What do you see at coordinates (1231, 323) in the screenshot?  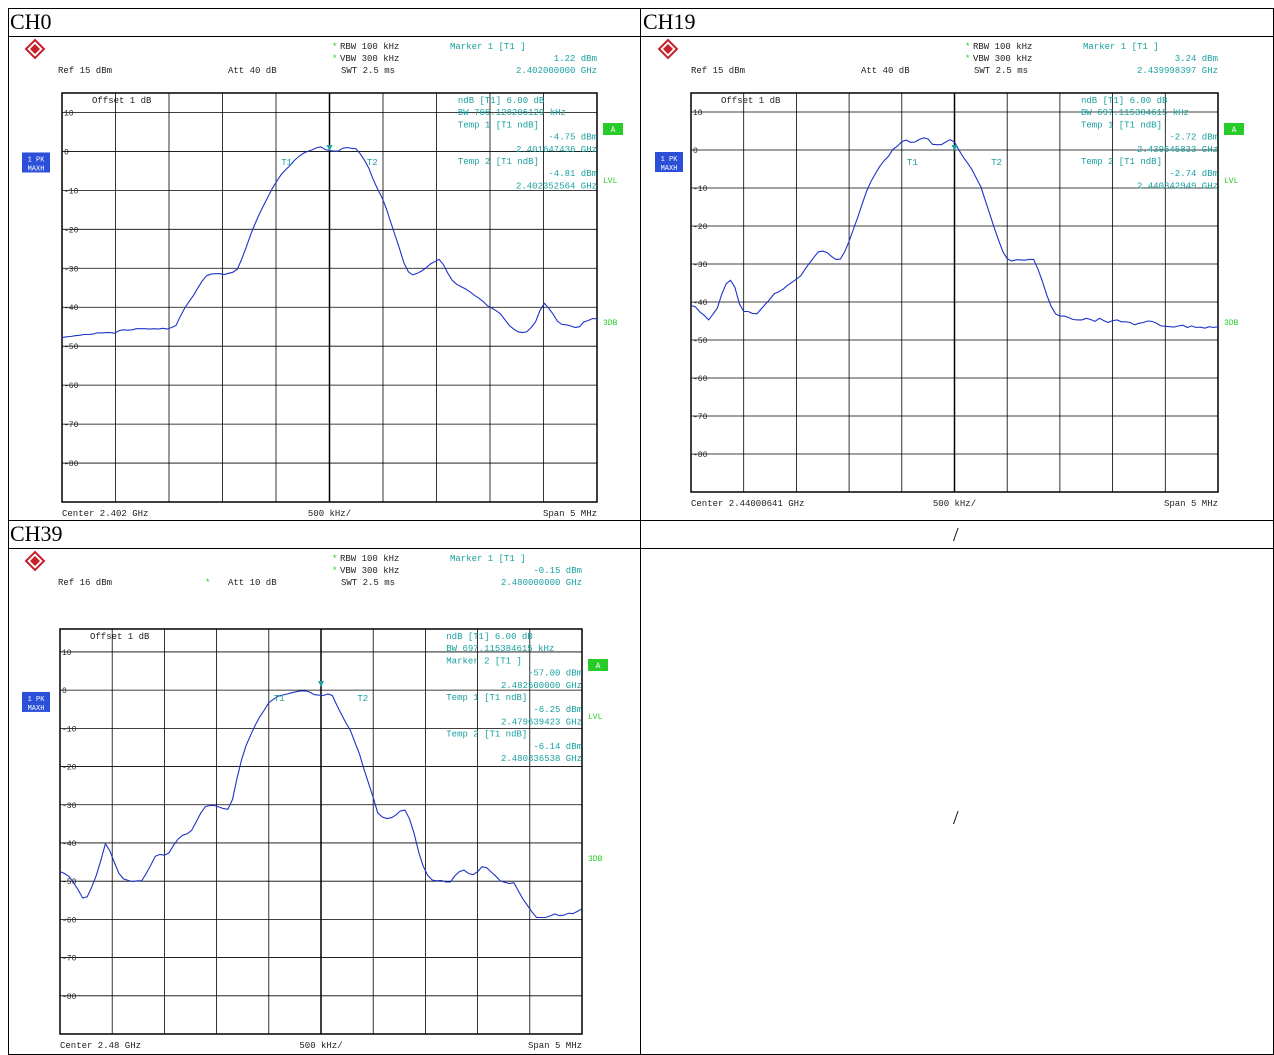 I see `three-db-label: 3DB` at bounding box center [1231, 323].